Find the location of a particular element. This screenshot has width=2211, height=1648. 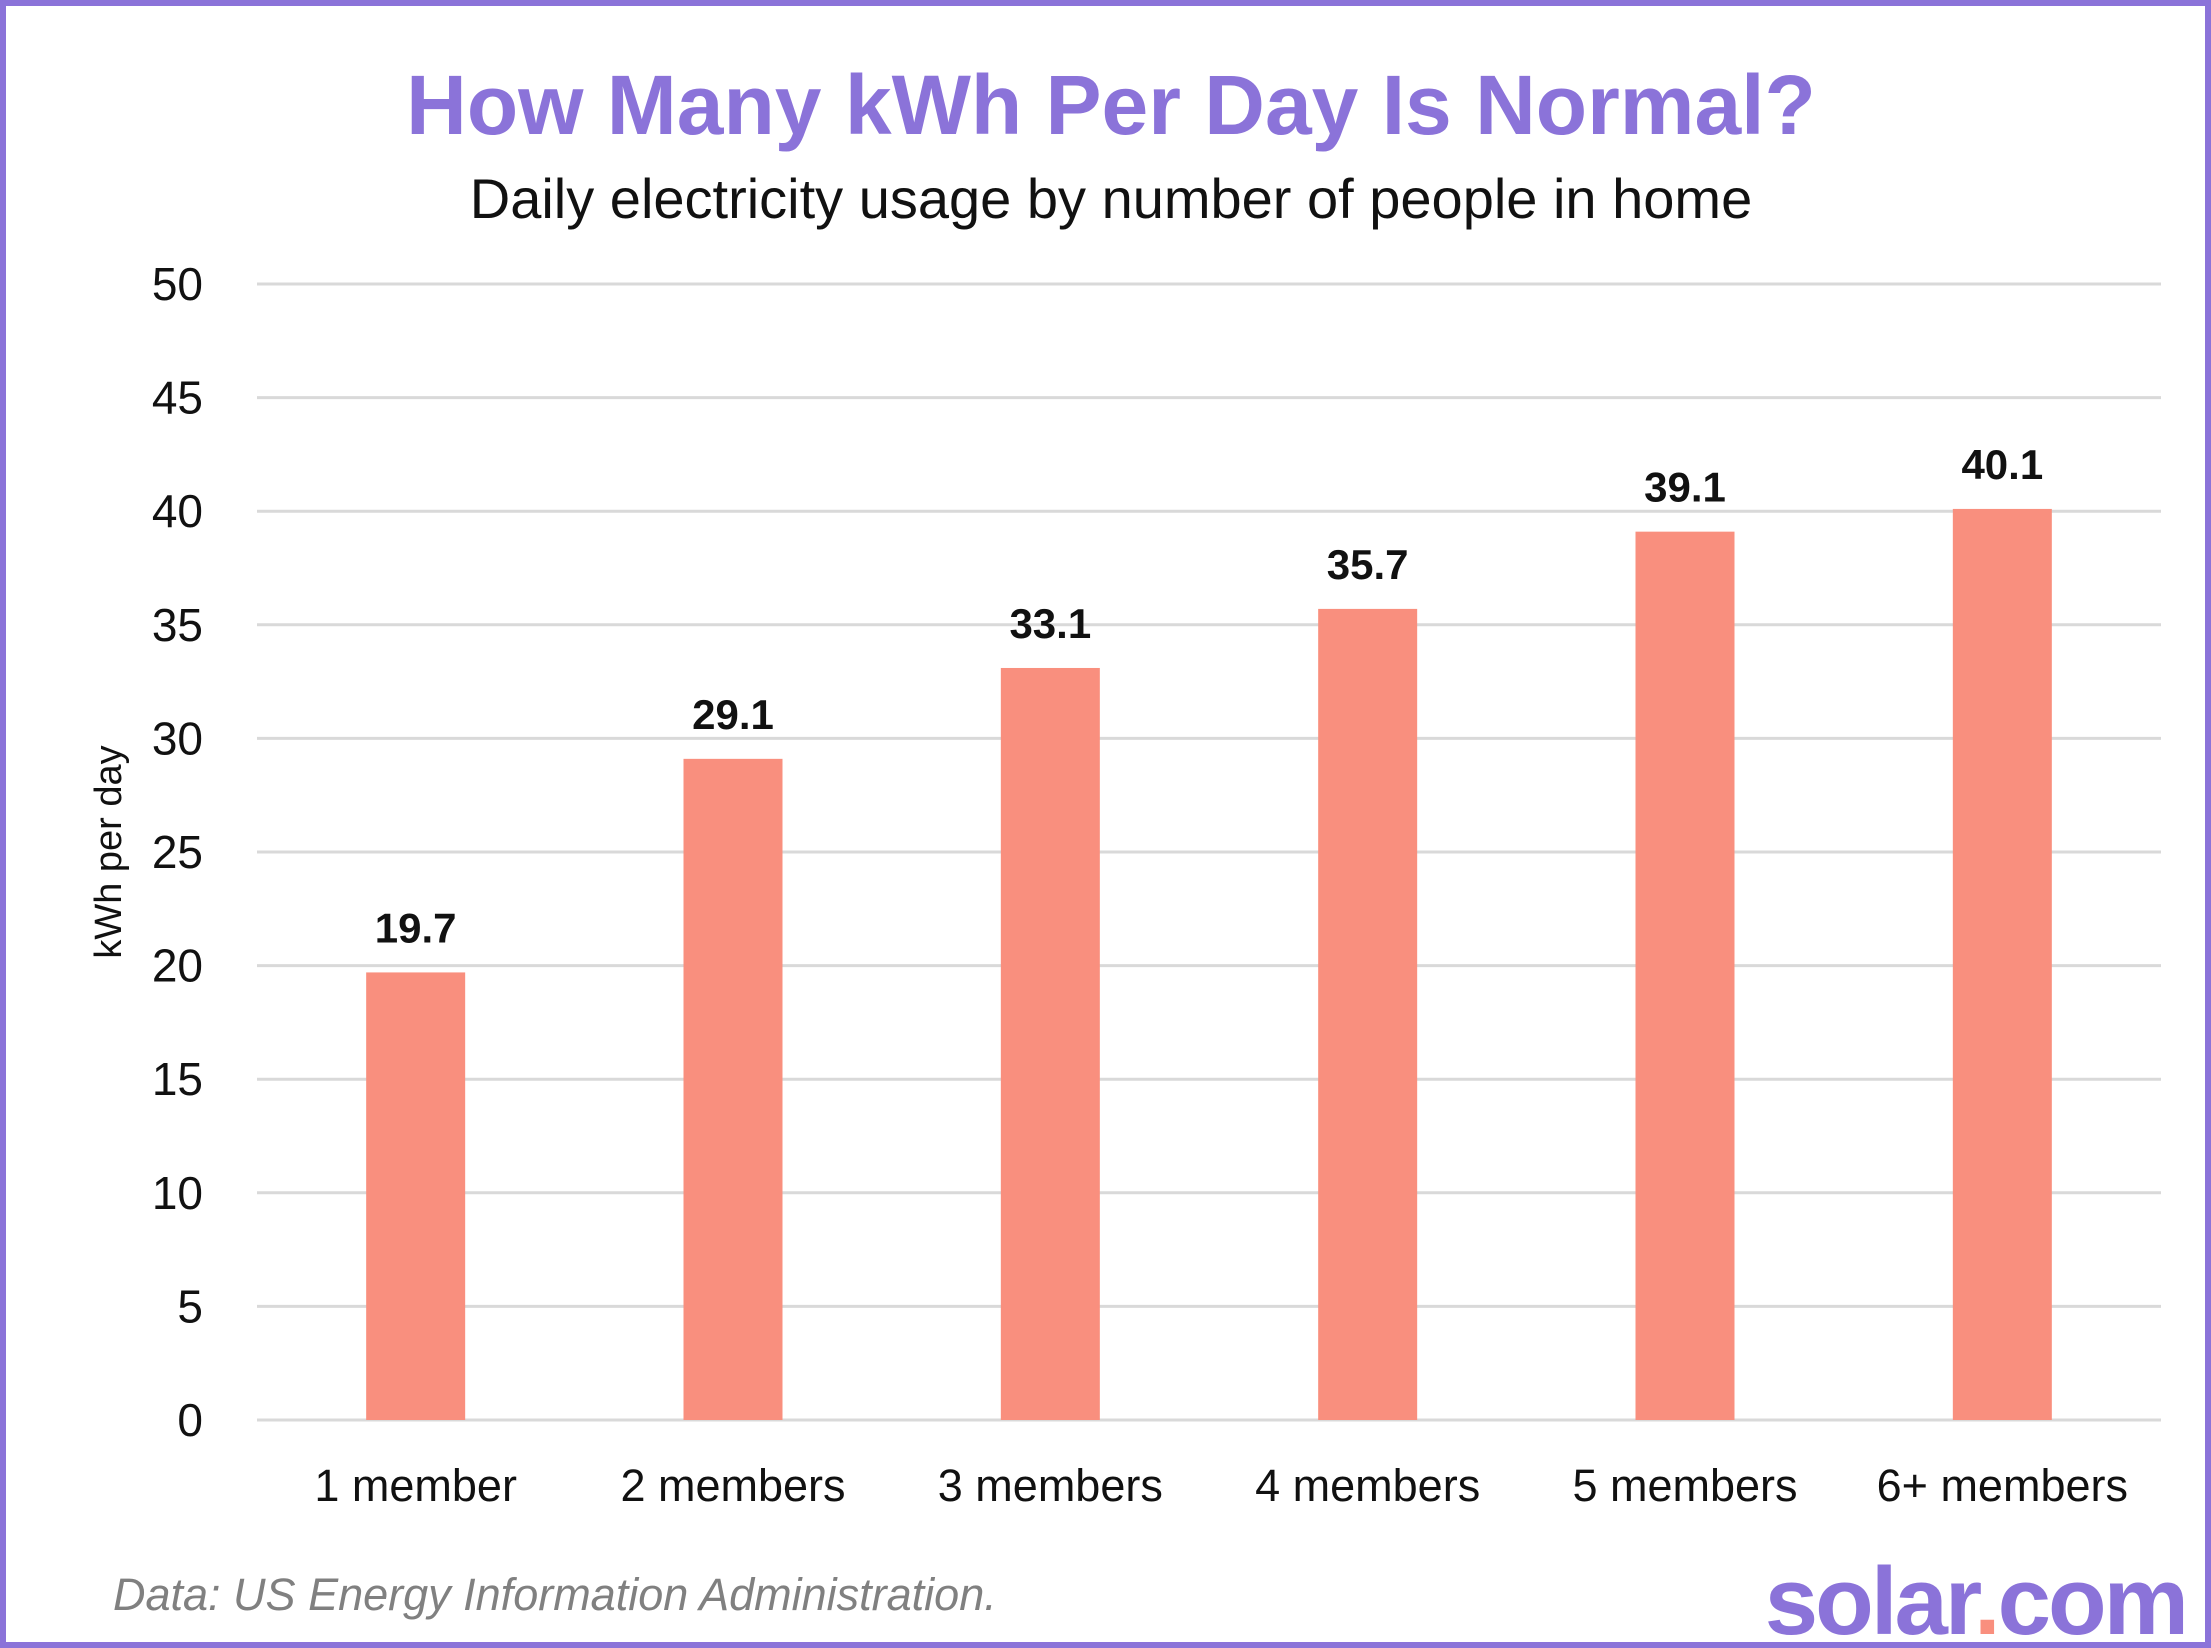

y-tick-label: 20 is located at coordinates (177, 966).